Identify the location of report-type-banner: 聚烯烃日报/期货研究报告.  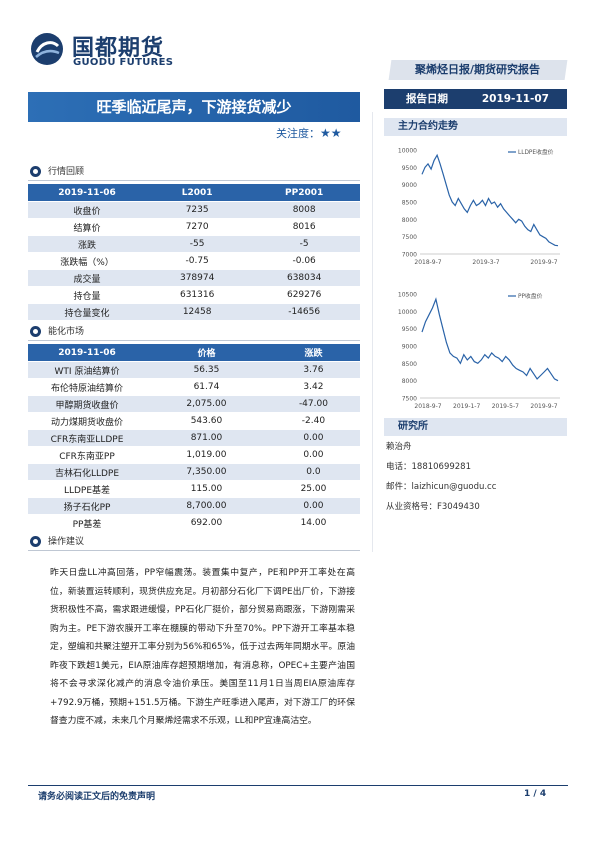
(478, 70).